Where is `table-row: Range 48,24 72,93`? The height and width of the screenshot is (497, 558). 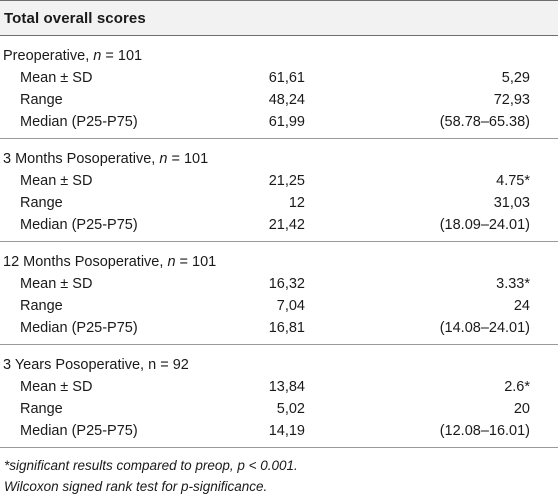
table-row: Range 48,24 72,93 is located at coordinates (279, 100).